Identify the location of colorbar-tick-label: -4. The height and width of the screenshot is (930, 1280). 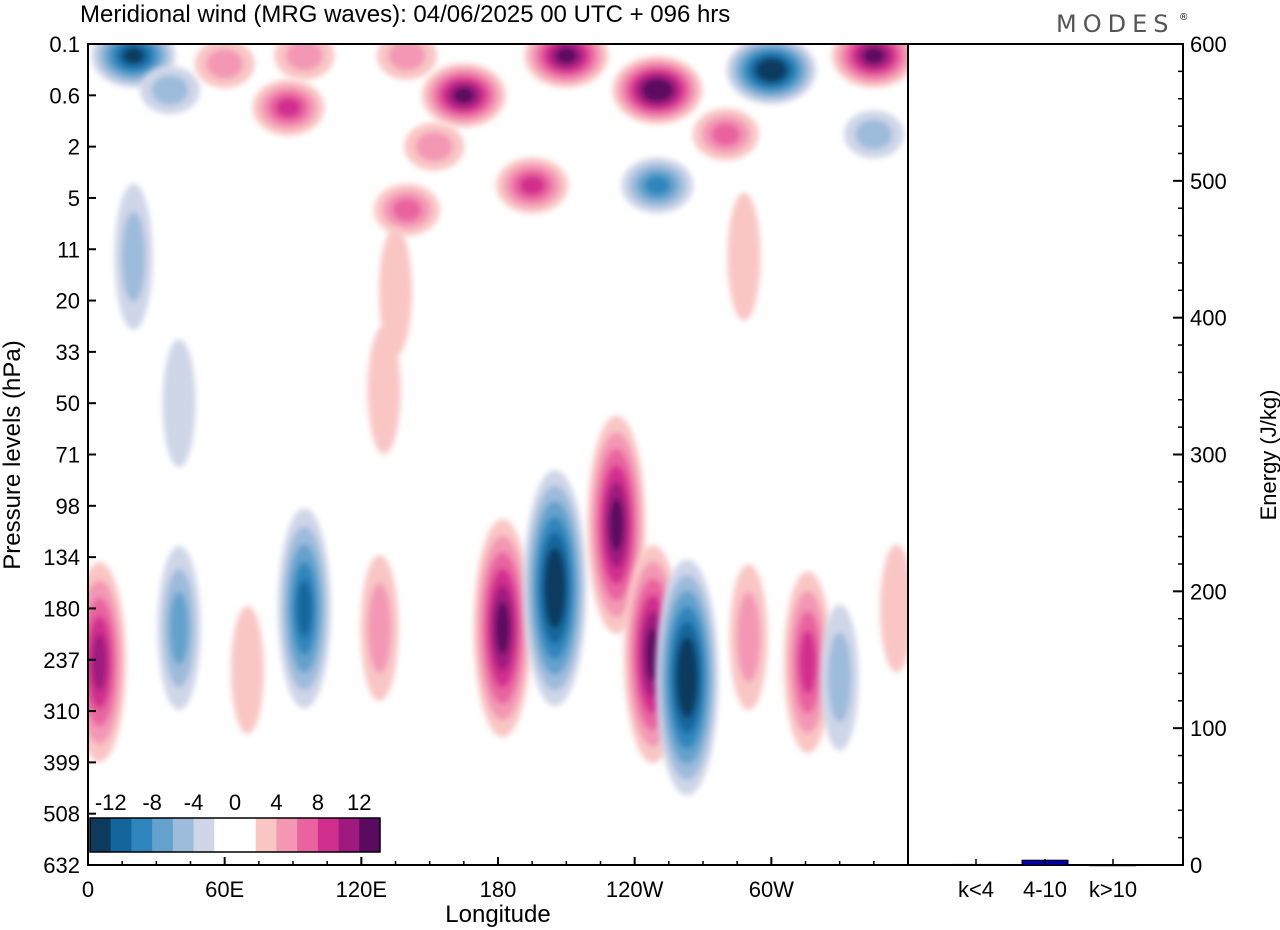
(194, 802).